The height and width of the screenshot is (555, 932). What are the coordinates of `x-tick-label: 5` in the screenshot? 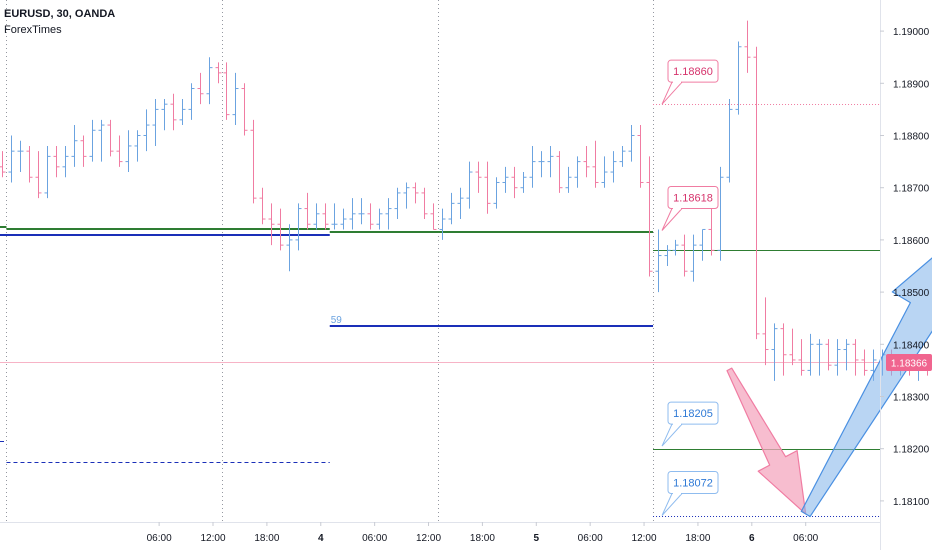 It's located at (537, 538).